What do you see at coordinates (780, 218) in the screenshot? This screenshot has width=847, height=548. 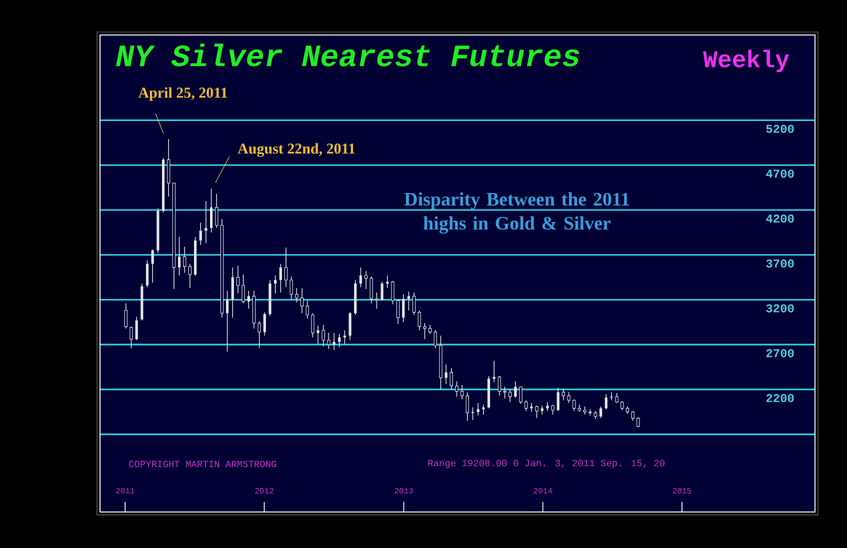 I see `y-tick-label: 4200` at bounding box center [780, 218].